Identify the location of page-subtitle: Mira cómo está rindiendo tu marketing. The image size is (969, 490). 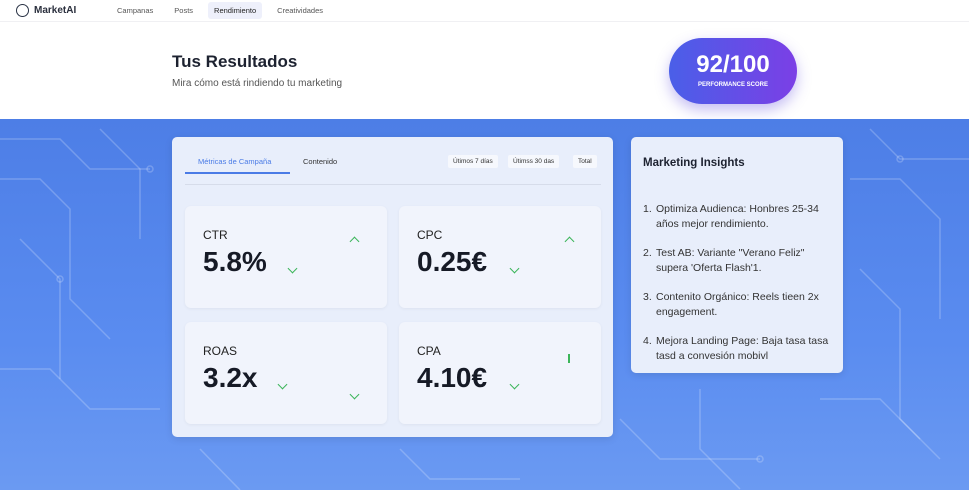
(257, 83).